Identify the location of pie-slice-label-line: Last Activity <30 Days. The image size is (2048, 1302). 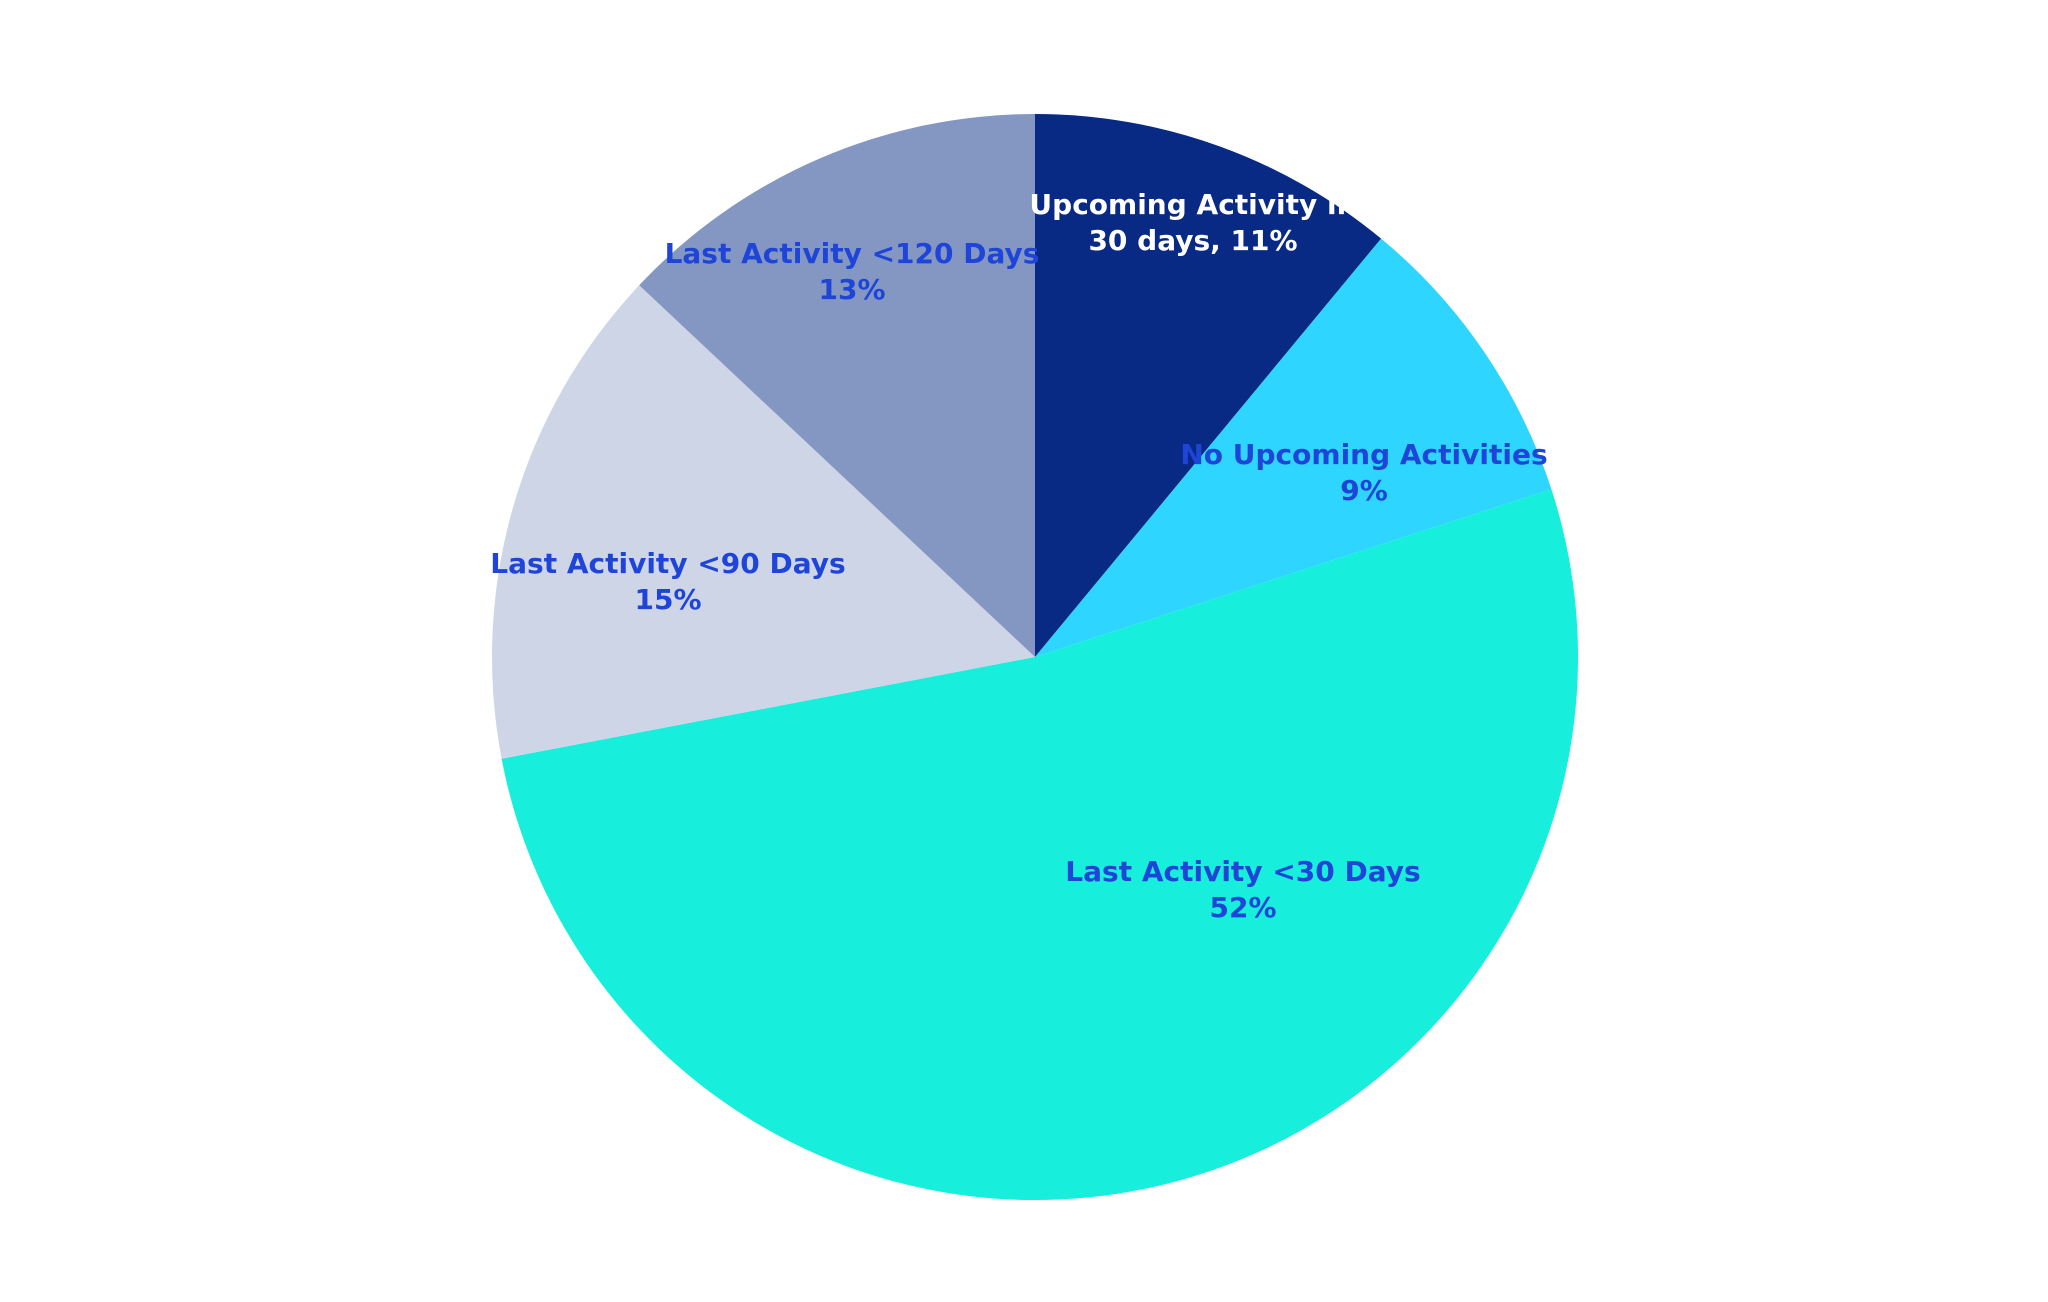
(1242, 871).